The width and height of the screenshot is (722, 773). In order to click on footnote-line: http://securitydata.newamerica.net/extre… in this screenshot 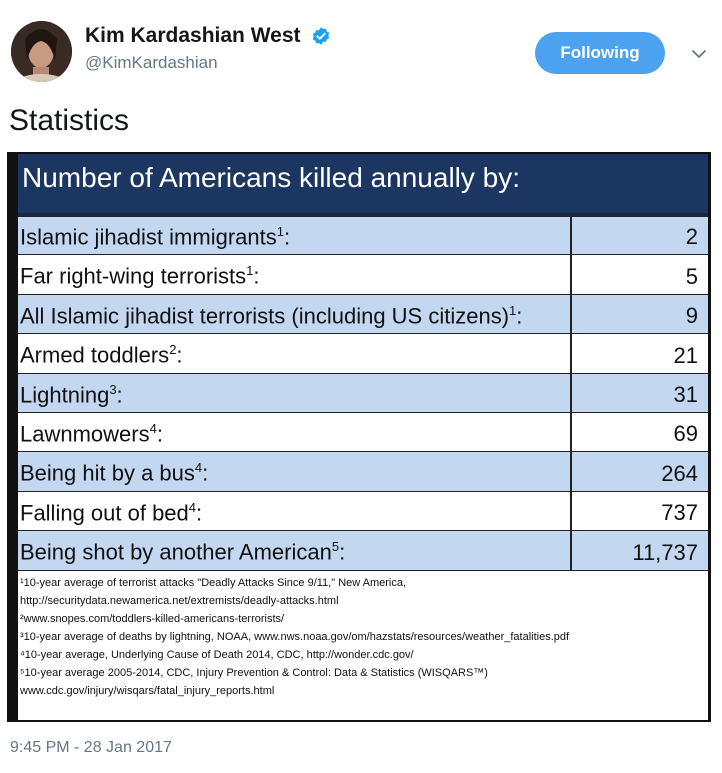, I will do `click(179, 601)`.